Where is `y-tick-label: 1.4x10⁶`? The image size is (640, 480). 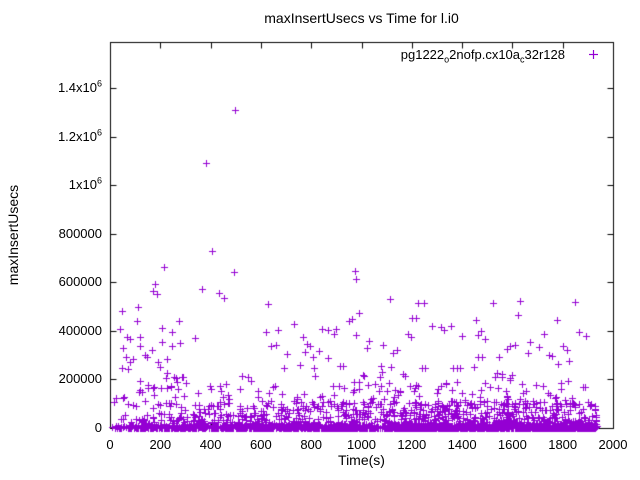 y-tick-label: 1.4x10⁶ is located at coordinates (79, 87).